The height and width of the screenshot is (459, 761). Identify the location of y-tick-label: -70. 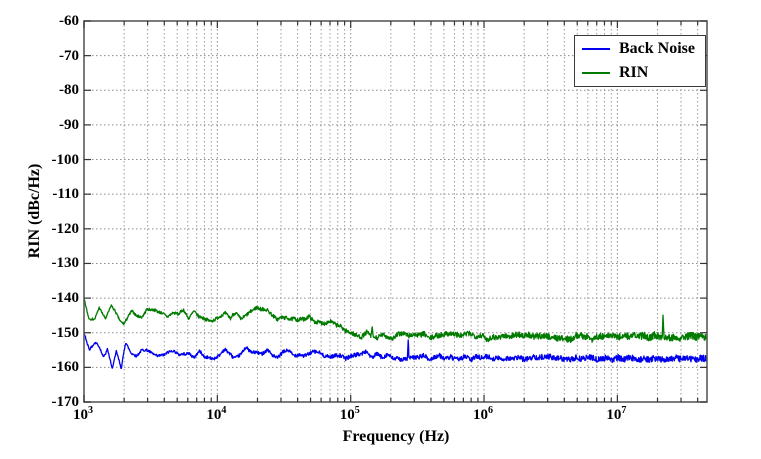
(69, 55).